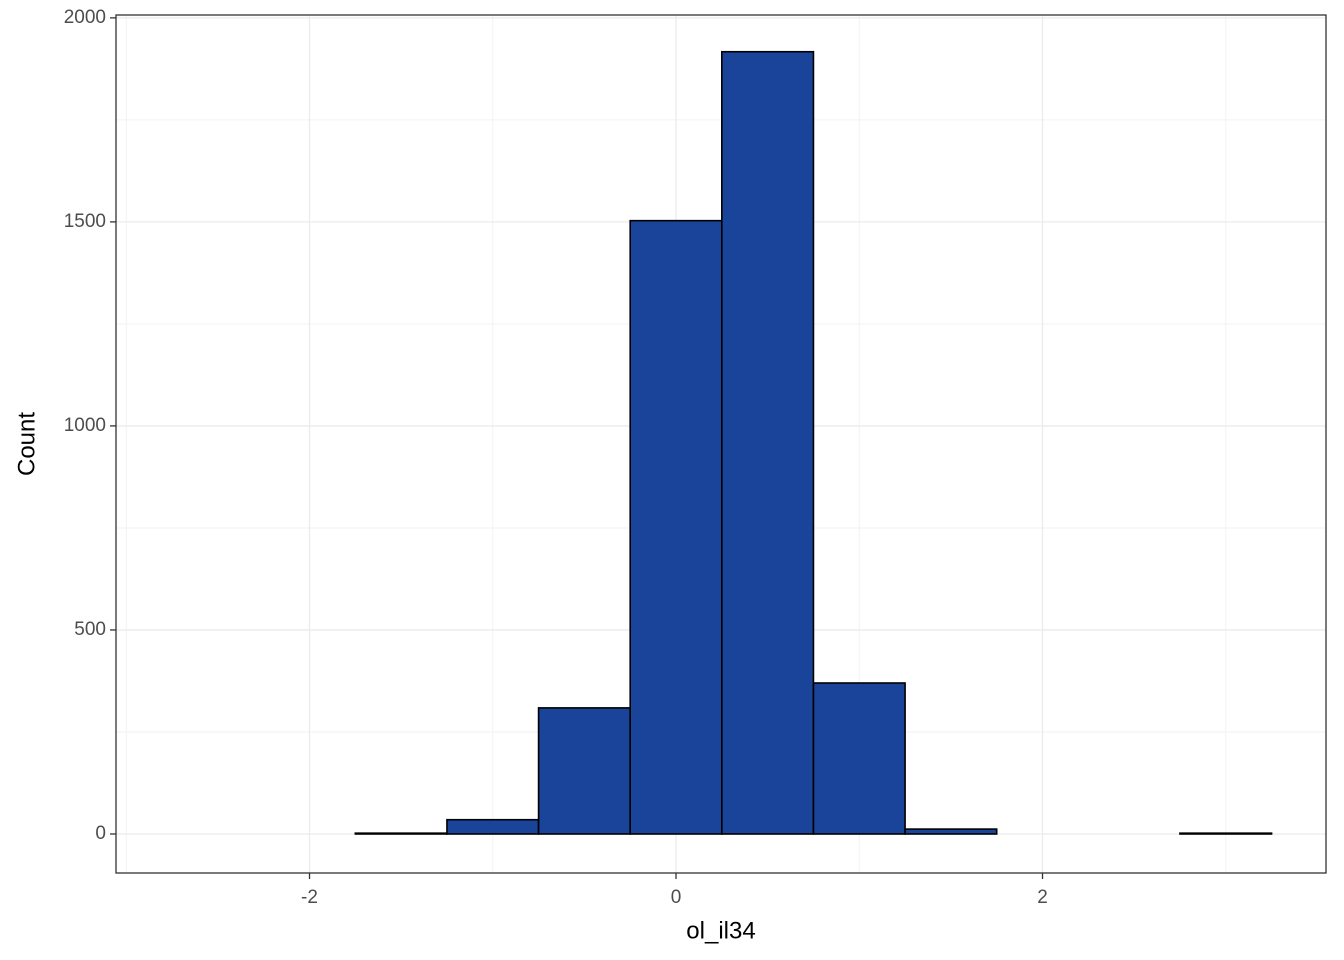 The image size is (1344, 960). I want to click on x-tick-label: 0, so click(676, 897).